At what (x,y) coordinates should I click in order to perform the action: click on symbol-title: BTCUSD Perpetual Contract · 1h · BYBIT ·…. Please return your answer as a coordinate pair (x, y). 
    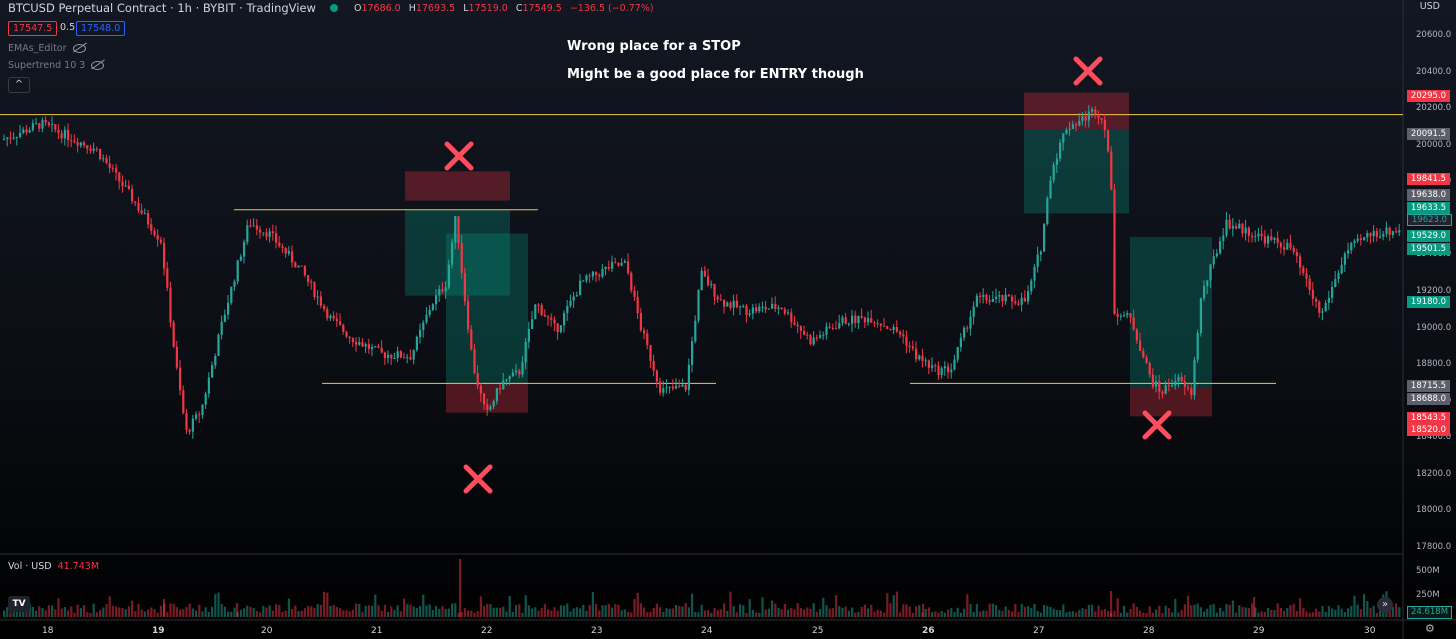
    Looking at the image, I should click on (162, 8).